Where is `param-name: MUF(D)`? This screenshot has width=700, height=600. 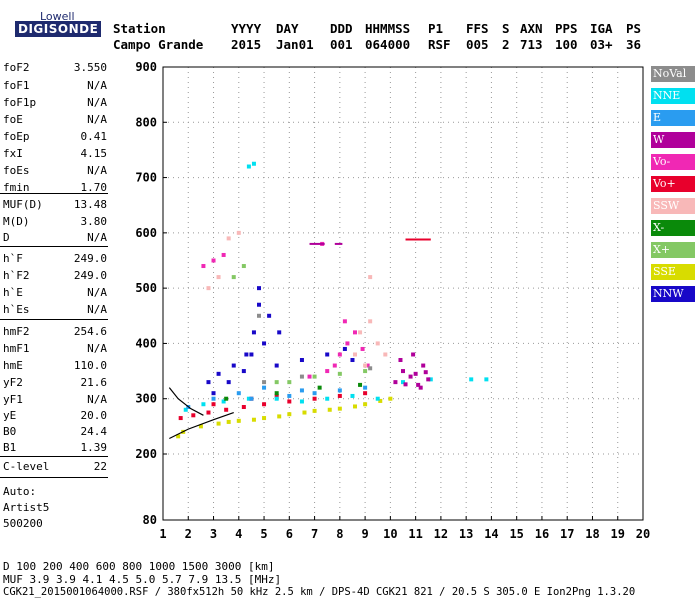 param-name: MUF(D) is located at coordinates (23, 204).